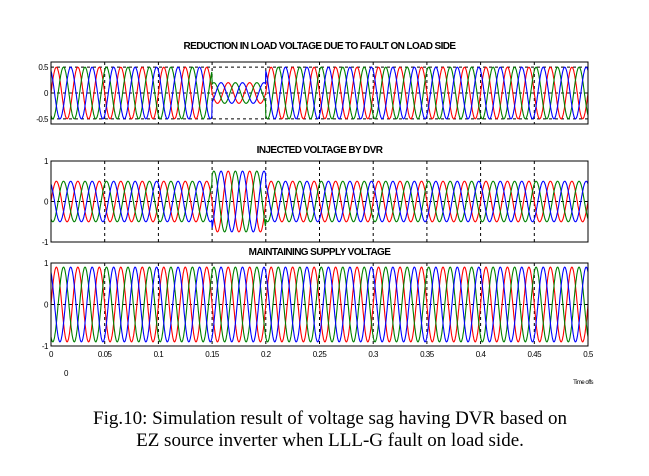  What do you see at coordinates (583, 383) in the screenshot?
I see `x-axis-label: Time offs` at bounding box center [583, 383].